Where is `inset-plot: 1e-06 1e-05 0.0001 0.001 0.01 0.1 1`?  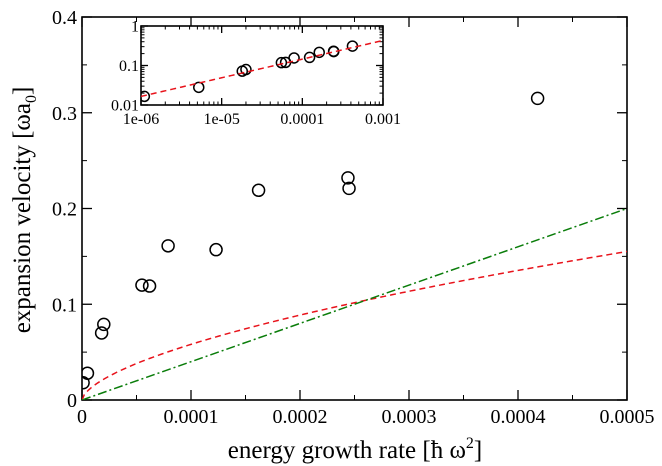 inset-plot: 1e-06 1e-05 0.0001 0.001 0.01 0.1 1 is located at coordinates (256, 73).